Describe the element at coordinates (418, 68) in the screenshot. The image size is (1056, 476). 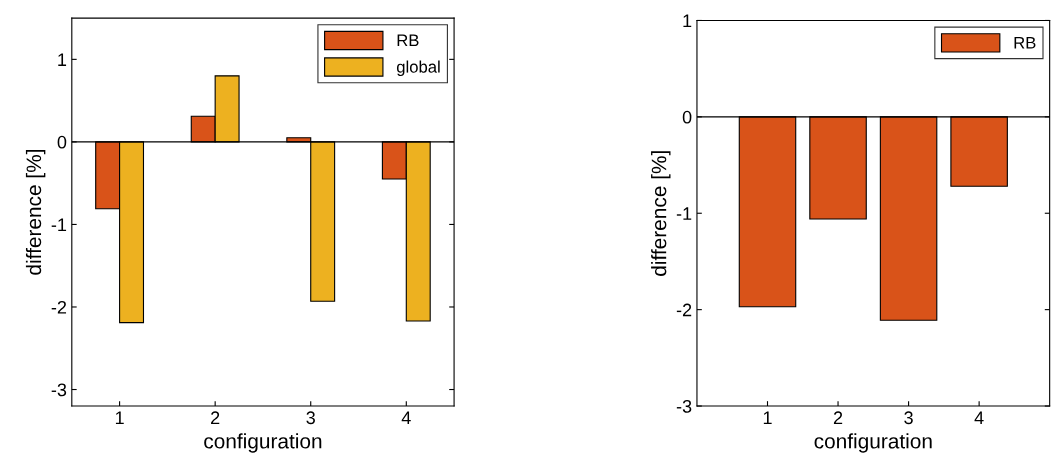
I see `legend-label: global` at that location.